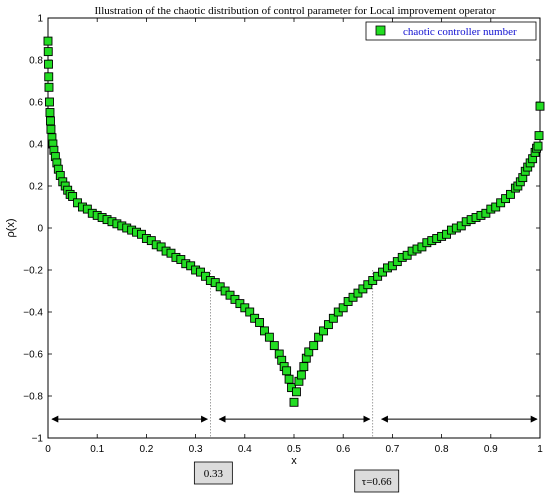  What do you see at coordinates (146, 449) in the screenshot?
I see `x-tick-label: 0.2` at bounding box center [146, 449].